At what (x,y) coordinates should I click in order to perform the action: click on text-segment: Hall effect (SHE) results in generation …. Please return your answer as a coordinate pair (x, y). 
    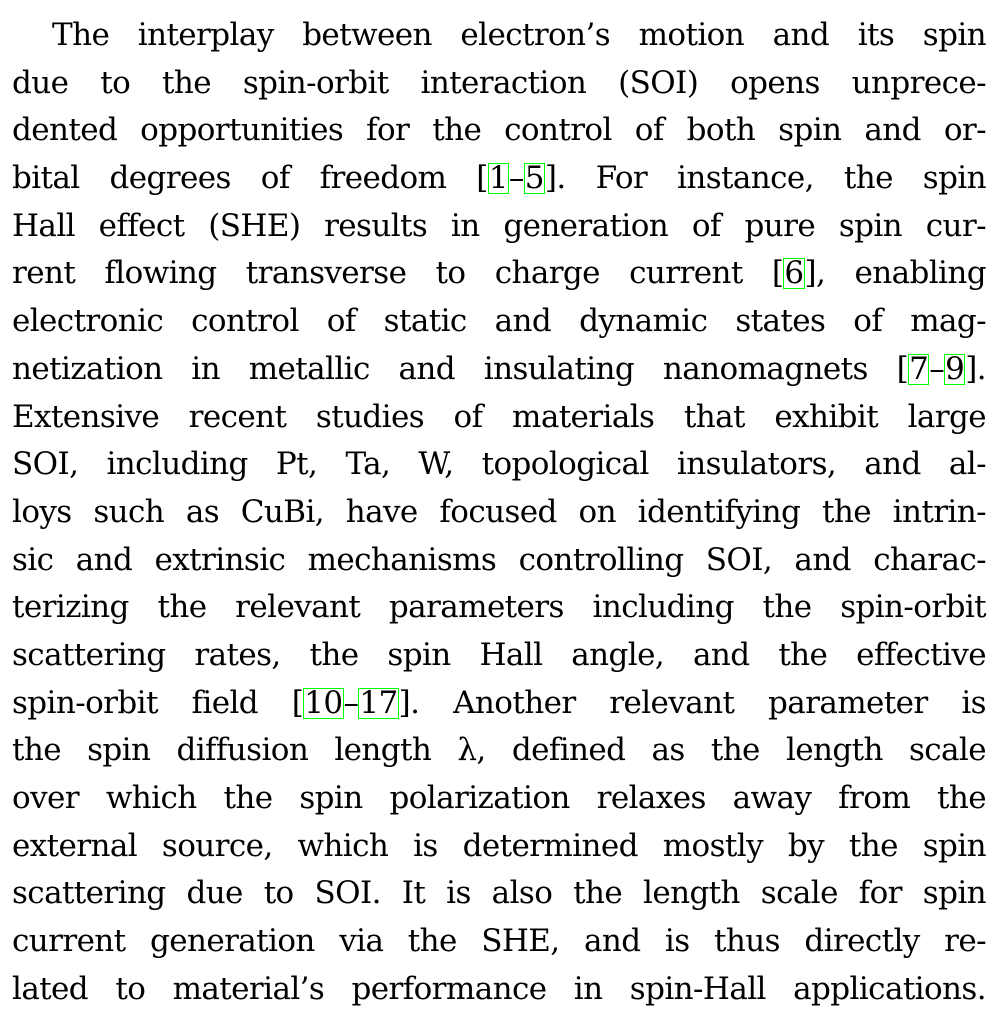
    Looking at the image, I should click on (499, 225).